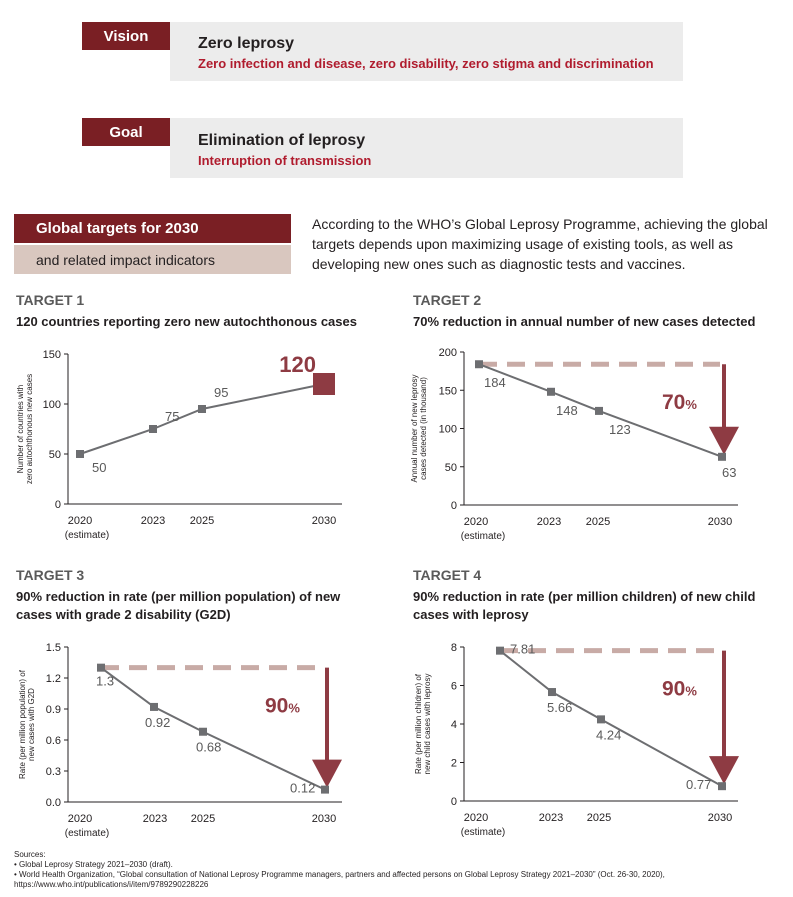 This screenshot has height=897, width=793. What do you see at coordinates (567, 410) in the screenshot?
I see `data-label: 148` at bounding box center [567, 410].